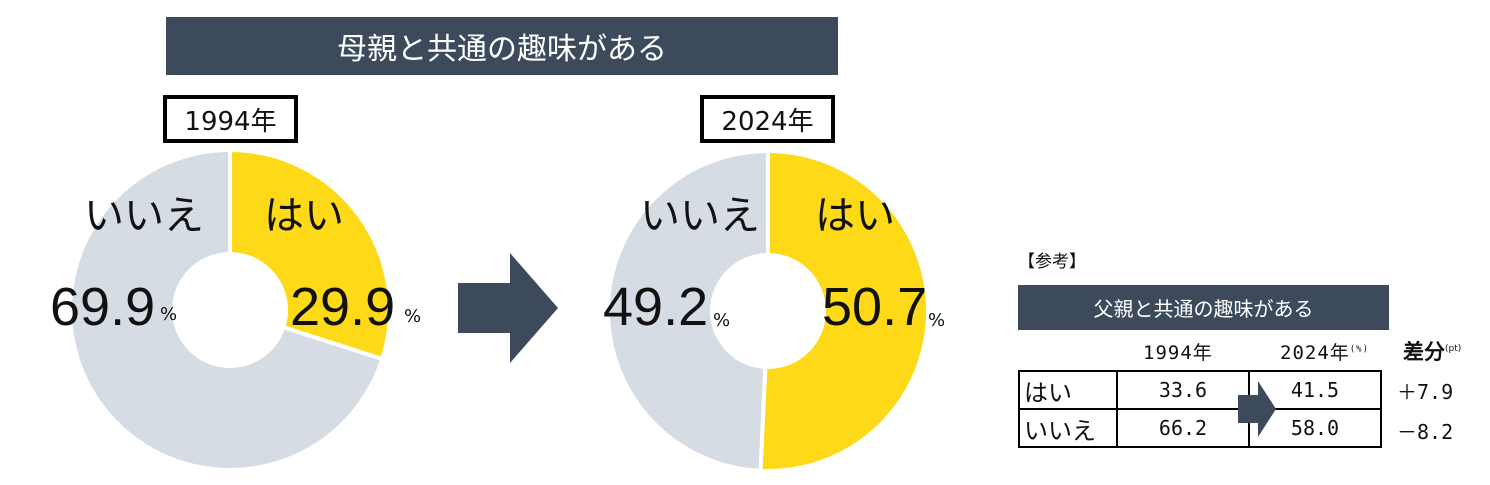  Describe the element at coordinates (103, 307) in the screenshot. I see `no-value-1994: 69.9` at that location.